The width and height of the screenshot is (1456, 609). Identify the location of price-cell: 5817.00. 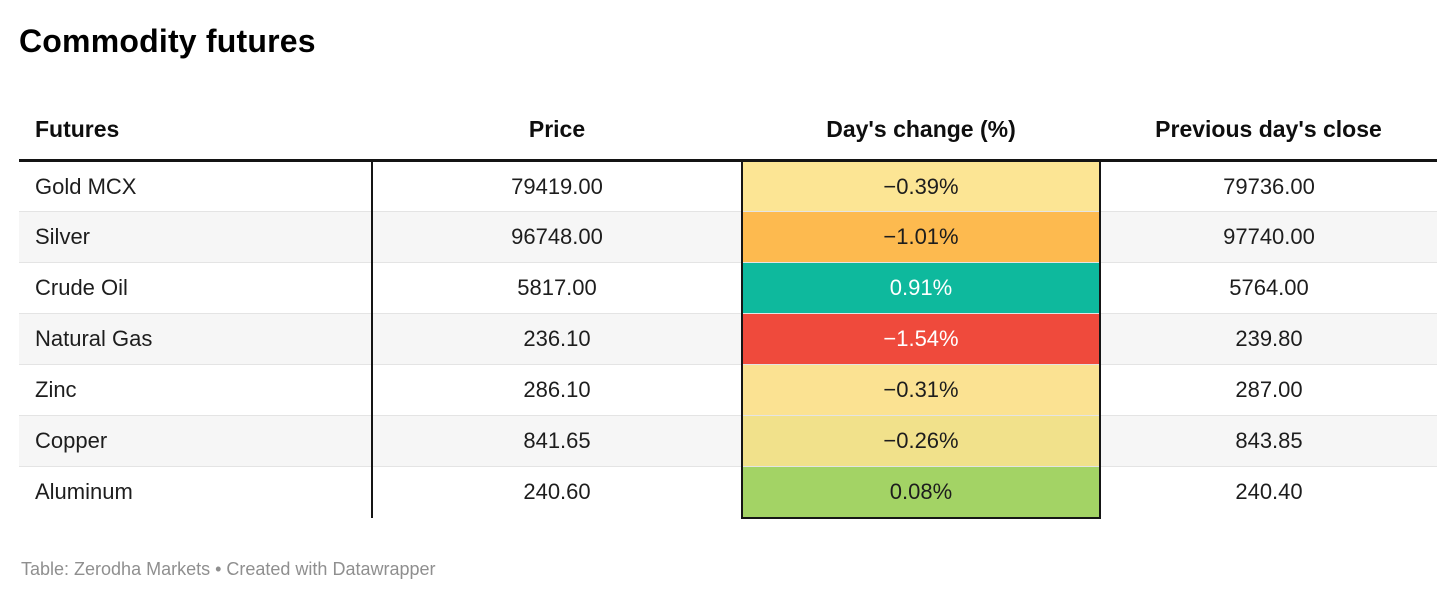
(557, 288).